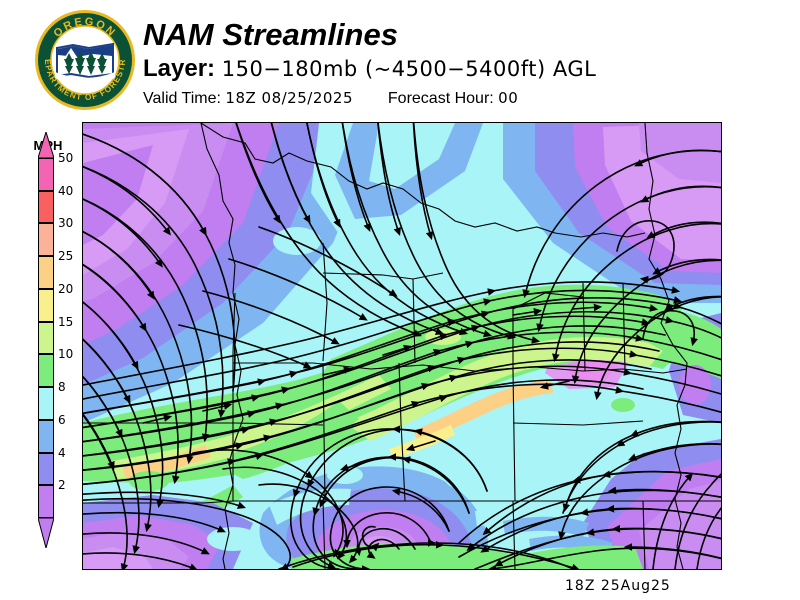 The image size is (800, 600). What do you see at coordinates (62, 387) in the screenshot?
I see `colorbar-tick-label: 8` at bounding box center [62, 387].